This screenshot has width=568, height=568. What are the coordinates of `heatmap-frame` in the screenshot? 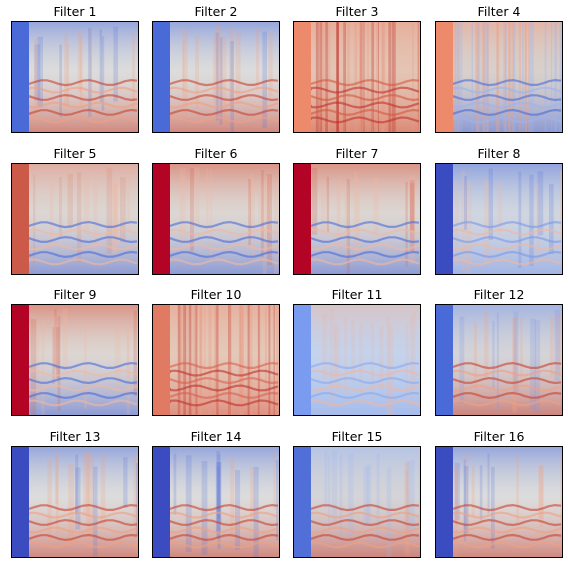 It's located at (216, 219).